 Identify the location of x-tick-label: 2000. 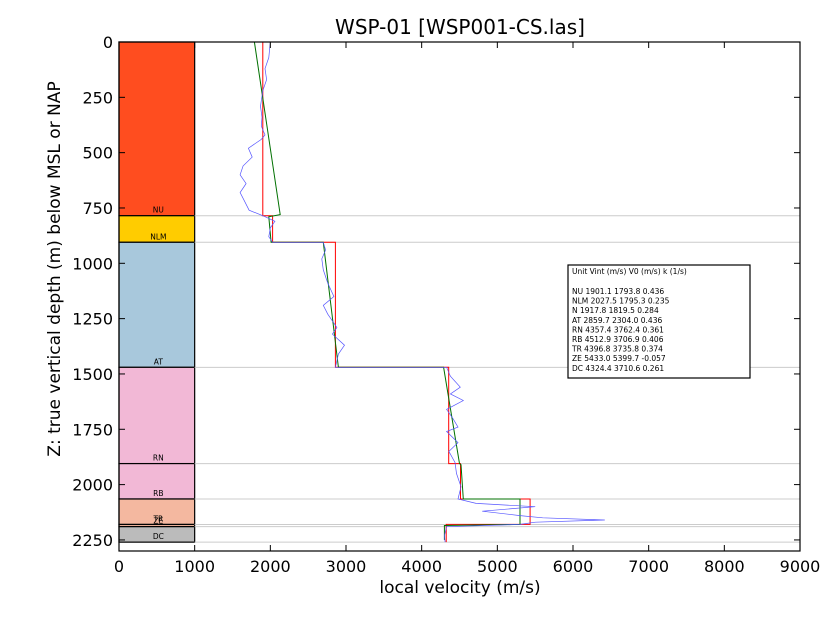
(270, 566).